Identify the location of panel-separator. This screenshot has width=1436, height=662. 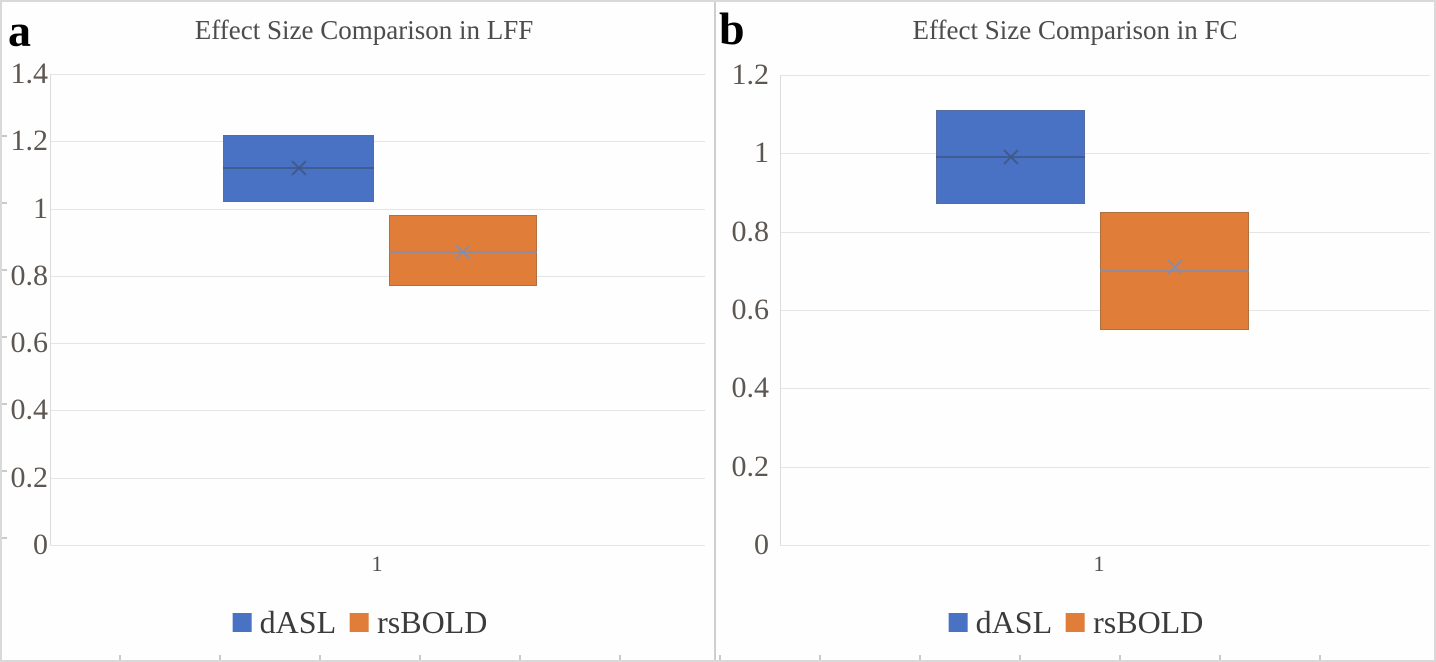
(715, 331).